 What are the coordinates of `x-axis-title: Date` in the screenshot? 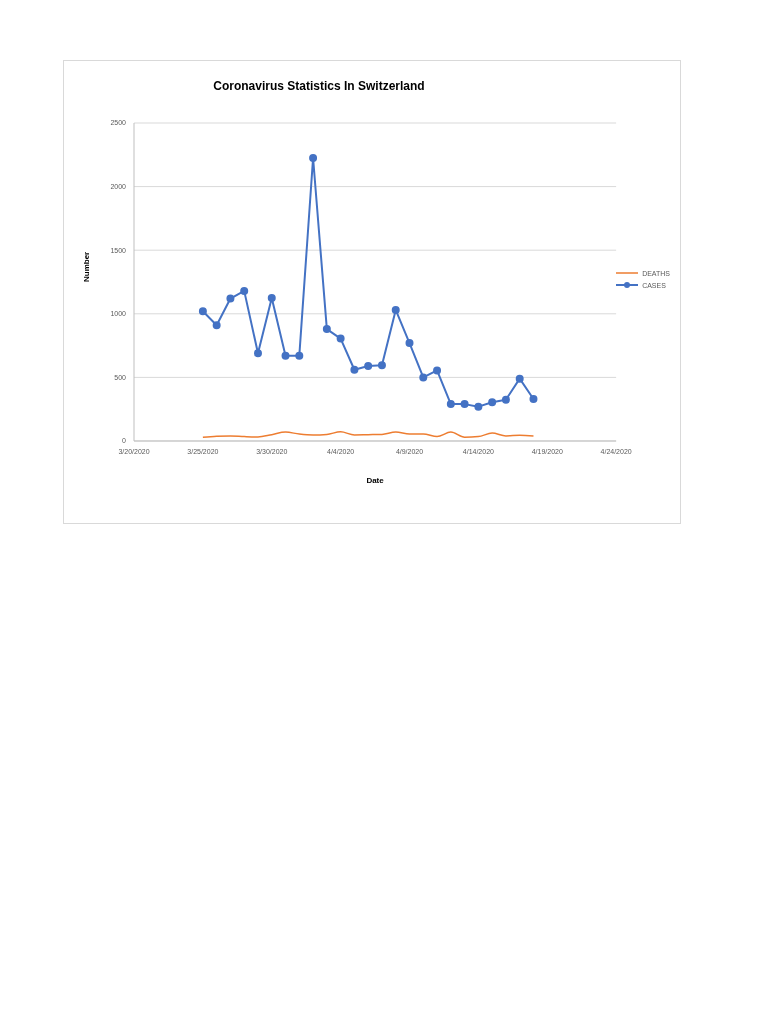 It's located at (375, 480).